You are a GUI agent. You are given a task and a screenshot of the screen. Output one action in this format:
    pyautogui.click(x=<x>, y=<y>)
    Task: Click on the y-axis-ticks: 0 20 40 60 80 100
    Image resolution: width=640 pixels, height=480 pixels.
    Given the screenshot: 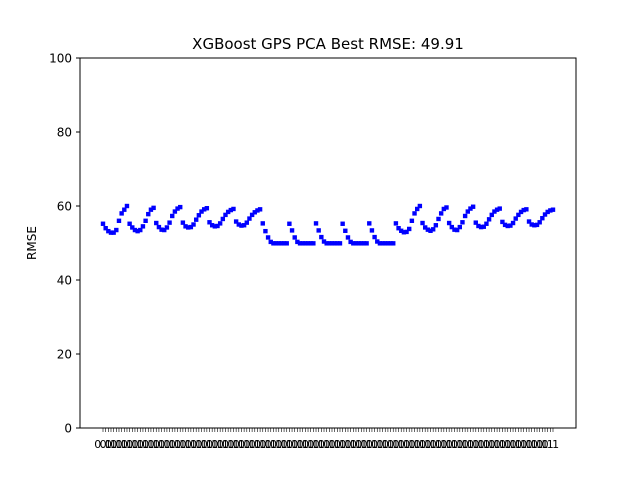 What is the action you would take?
    pyautogui.click(x=64, y=244)
    